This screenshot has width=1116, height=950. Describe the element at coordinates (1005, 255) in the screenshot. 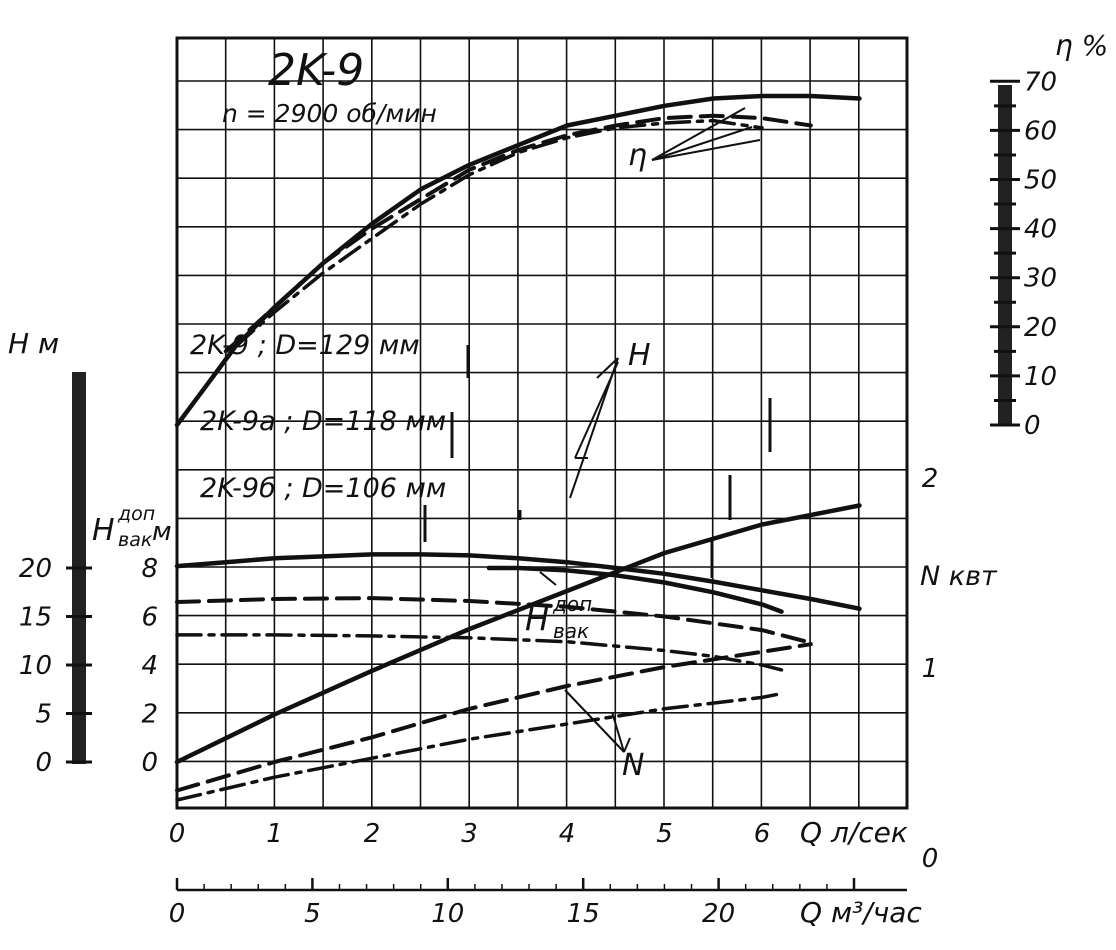

I see `eta-axis-ruler` at that location.